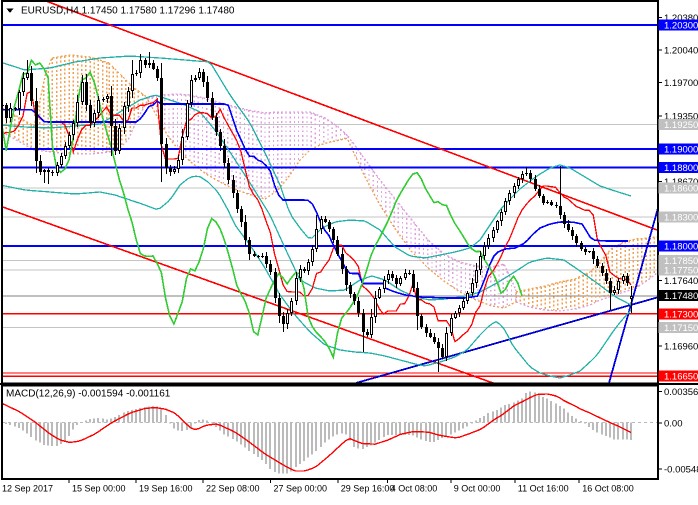  What do you see at coordinates (88, 394) in the screenshot?
I see `svg-text:MACD(12,26,9) -0.001594 -0.001: MACD(12,26,9) -0.001594 -0.001161` at bounding box center [88, 394].